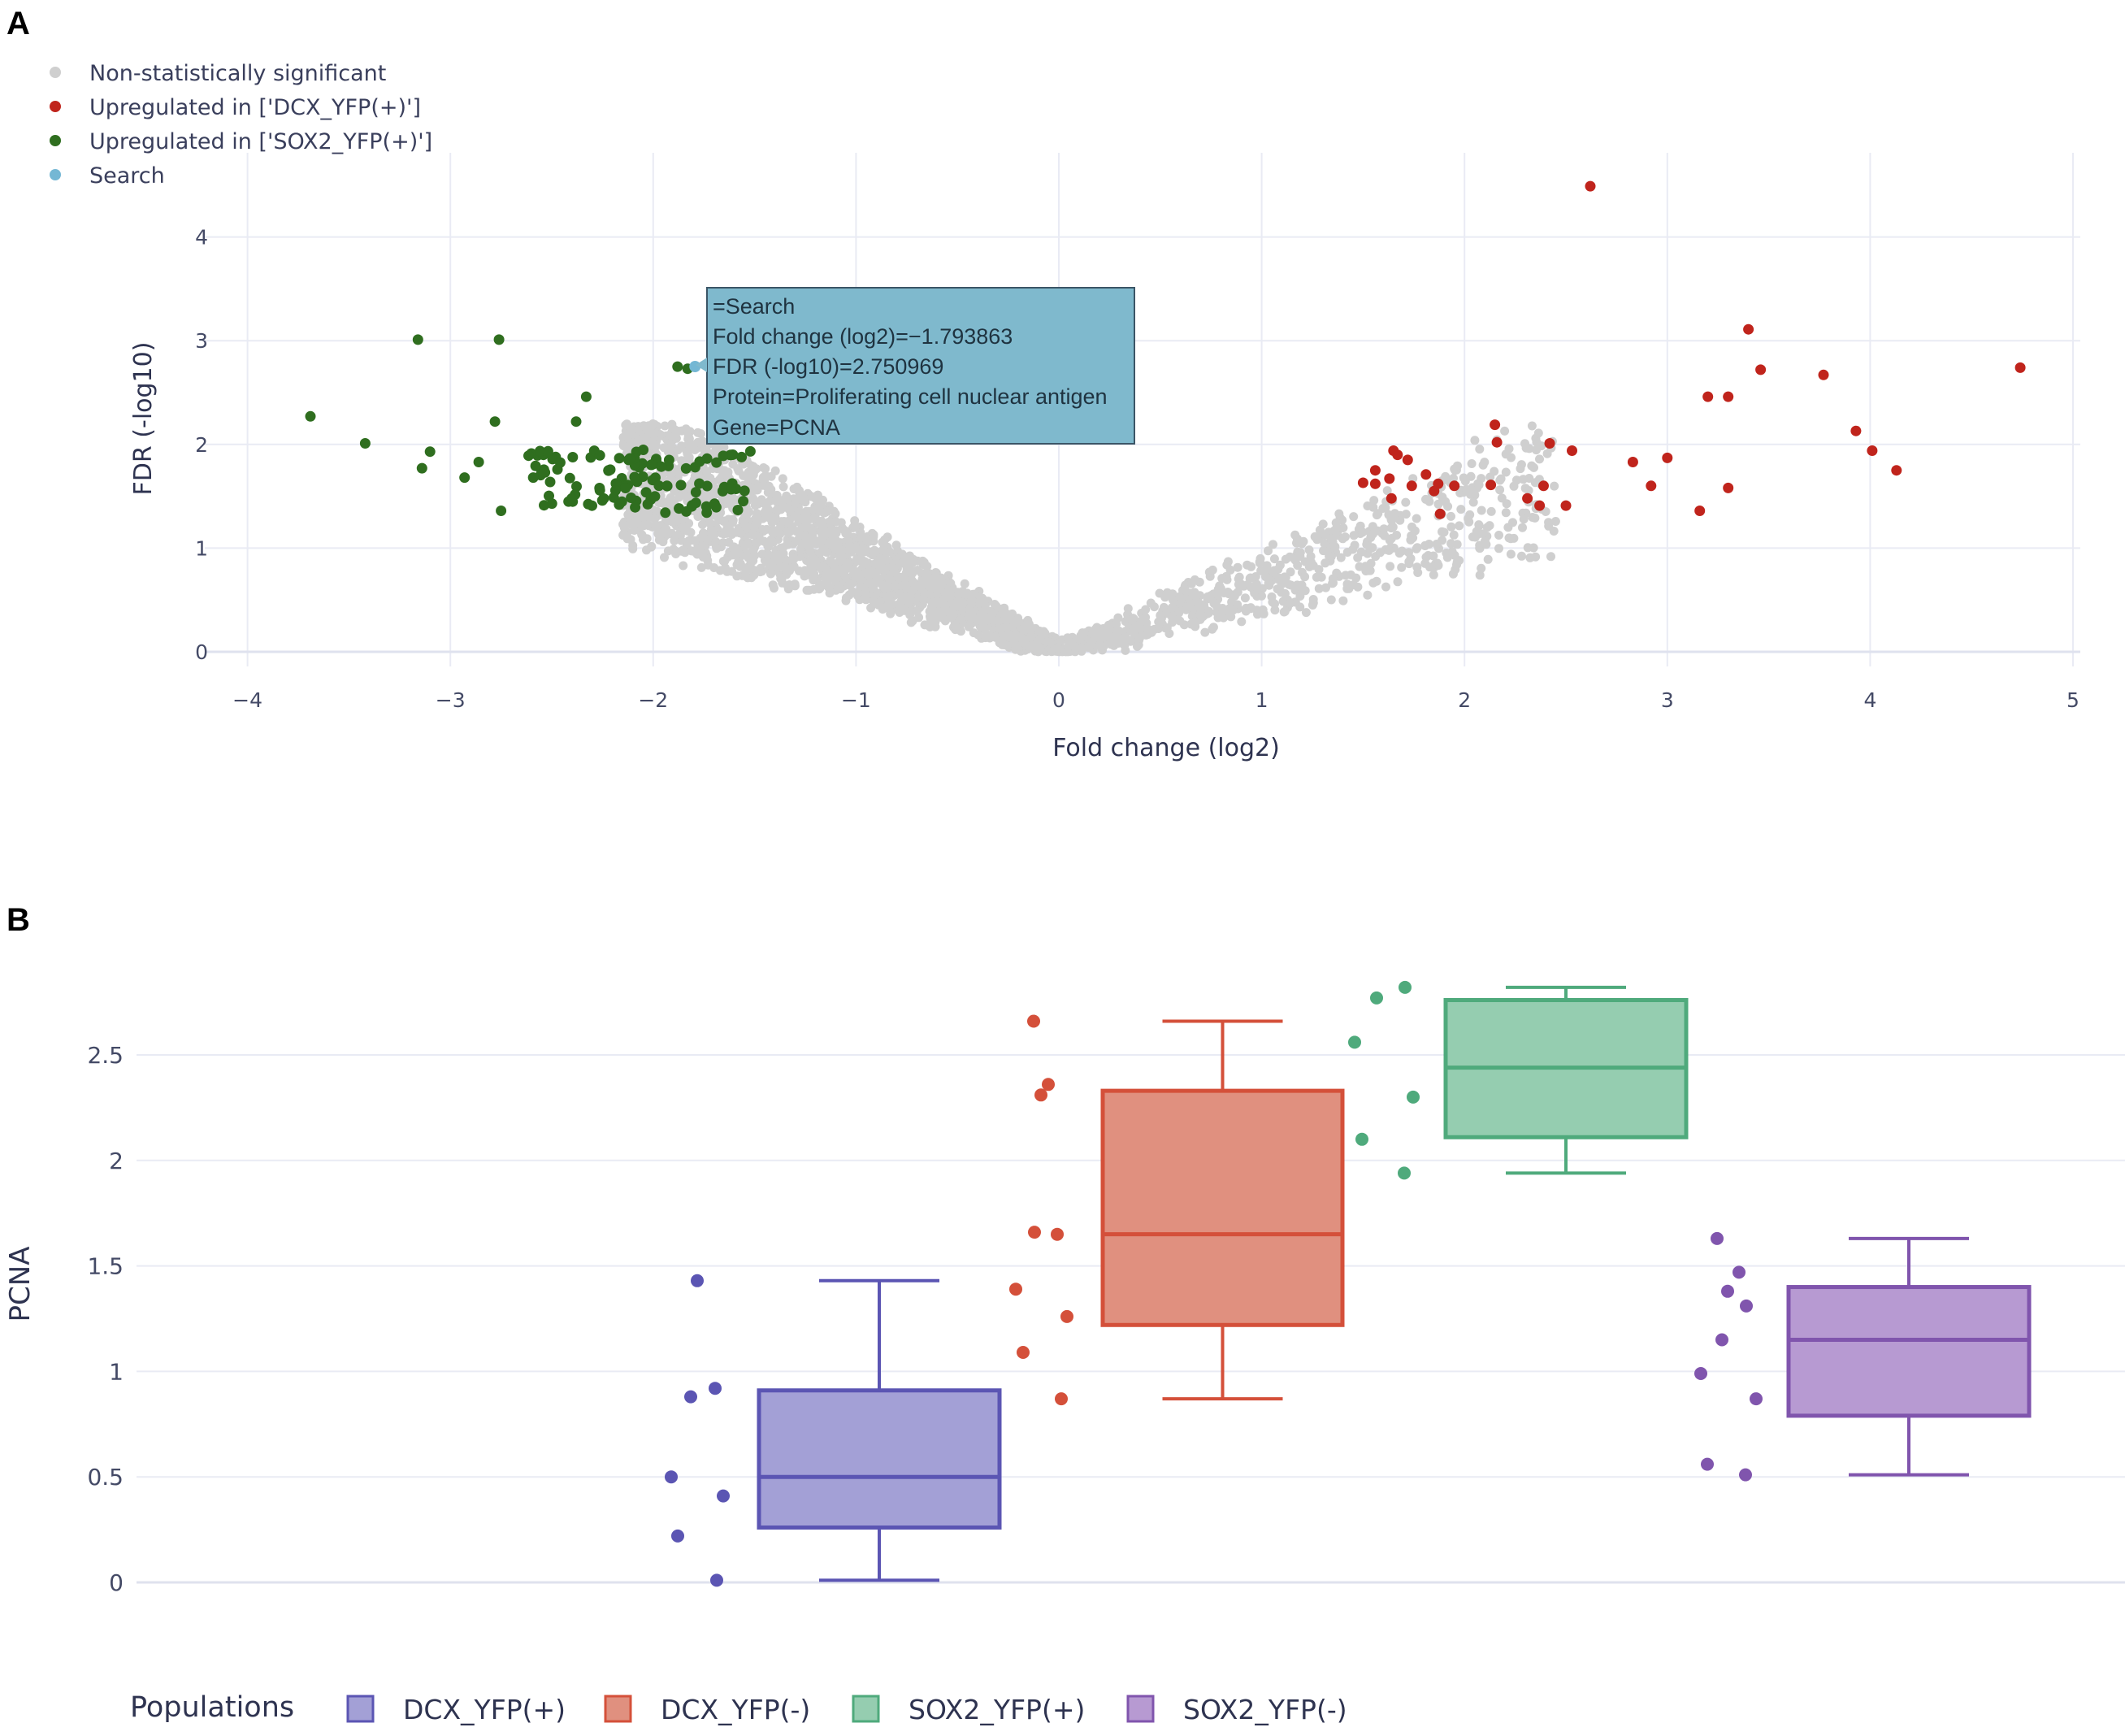 The image size is (2125, 1736). I want to click on legend-label-up_sox2: Upregulated in ['SOX2_YFP(+)'], so click(260, 141).